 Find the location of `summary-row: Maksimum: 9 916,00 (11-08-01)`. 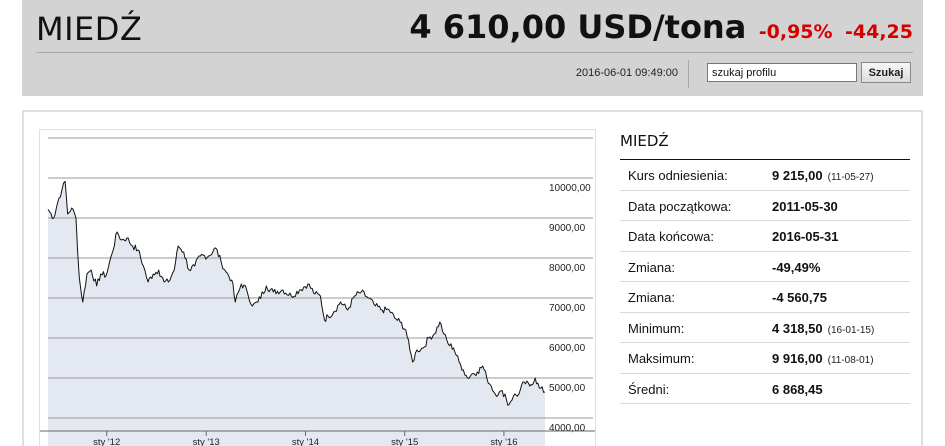

summary-row: Maksimum: 9 916,00 (11-08-01) is located at coordinates (765, 358).